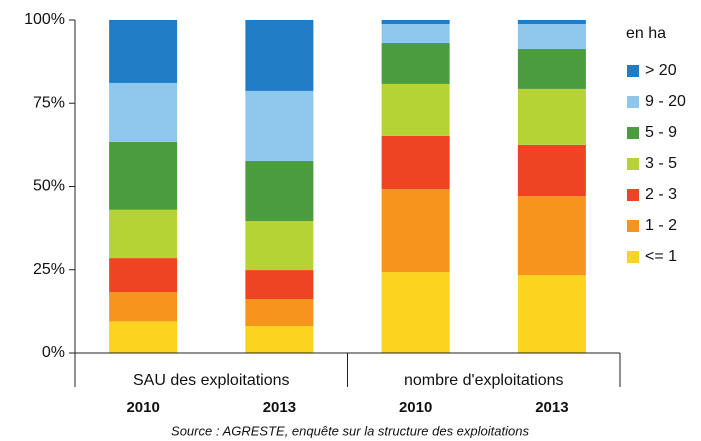  I want to click on y-tick-label: 75%, so click(49, 102).